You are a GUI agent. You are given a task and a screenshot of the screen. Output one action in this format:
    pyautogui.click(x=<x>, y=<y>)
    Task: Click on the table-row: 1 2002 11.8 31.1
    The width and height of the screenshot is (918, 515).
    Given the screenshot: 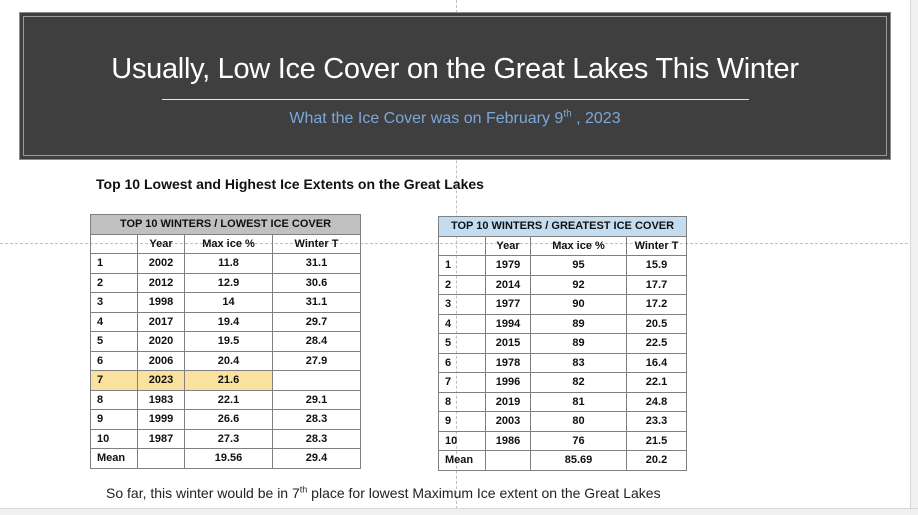 What is the action you would take?
    pyautogui.click(x=226, y=263)
    